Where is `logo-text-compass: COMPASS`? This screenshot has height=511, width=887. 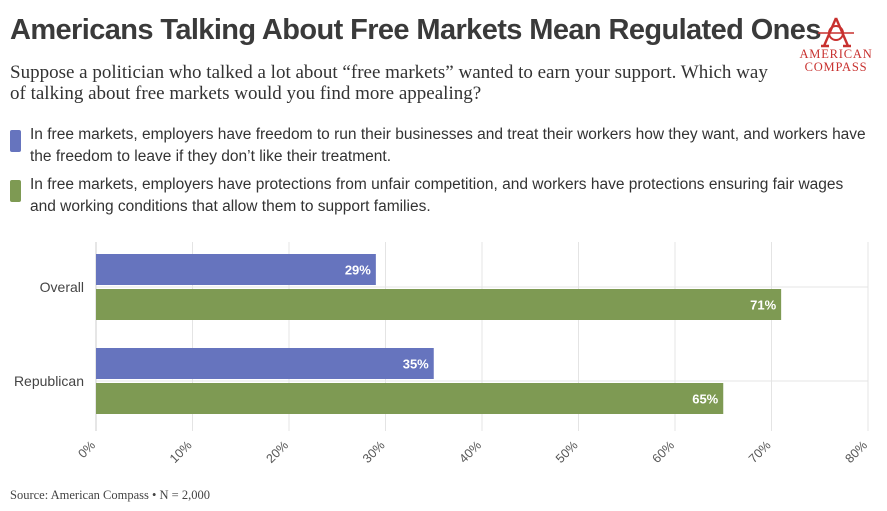 logo-text-compass: COMPASS is located at coordinates (836, 67).